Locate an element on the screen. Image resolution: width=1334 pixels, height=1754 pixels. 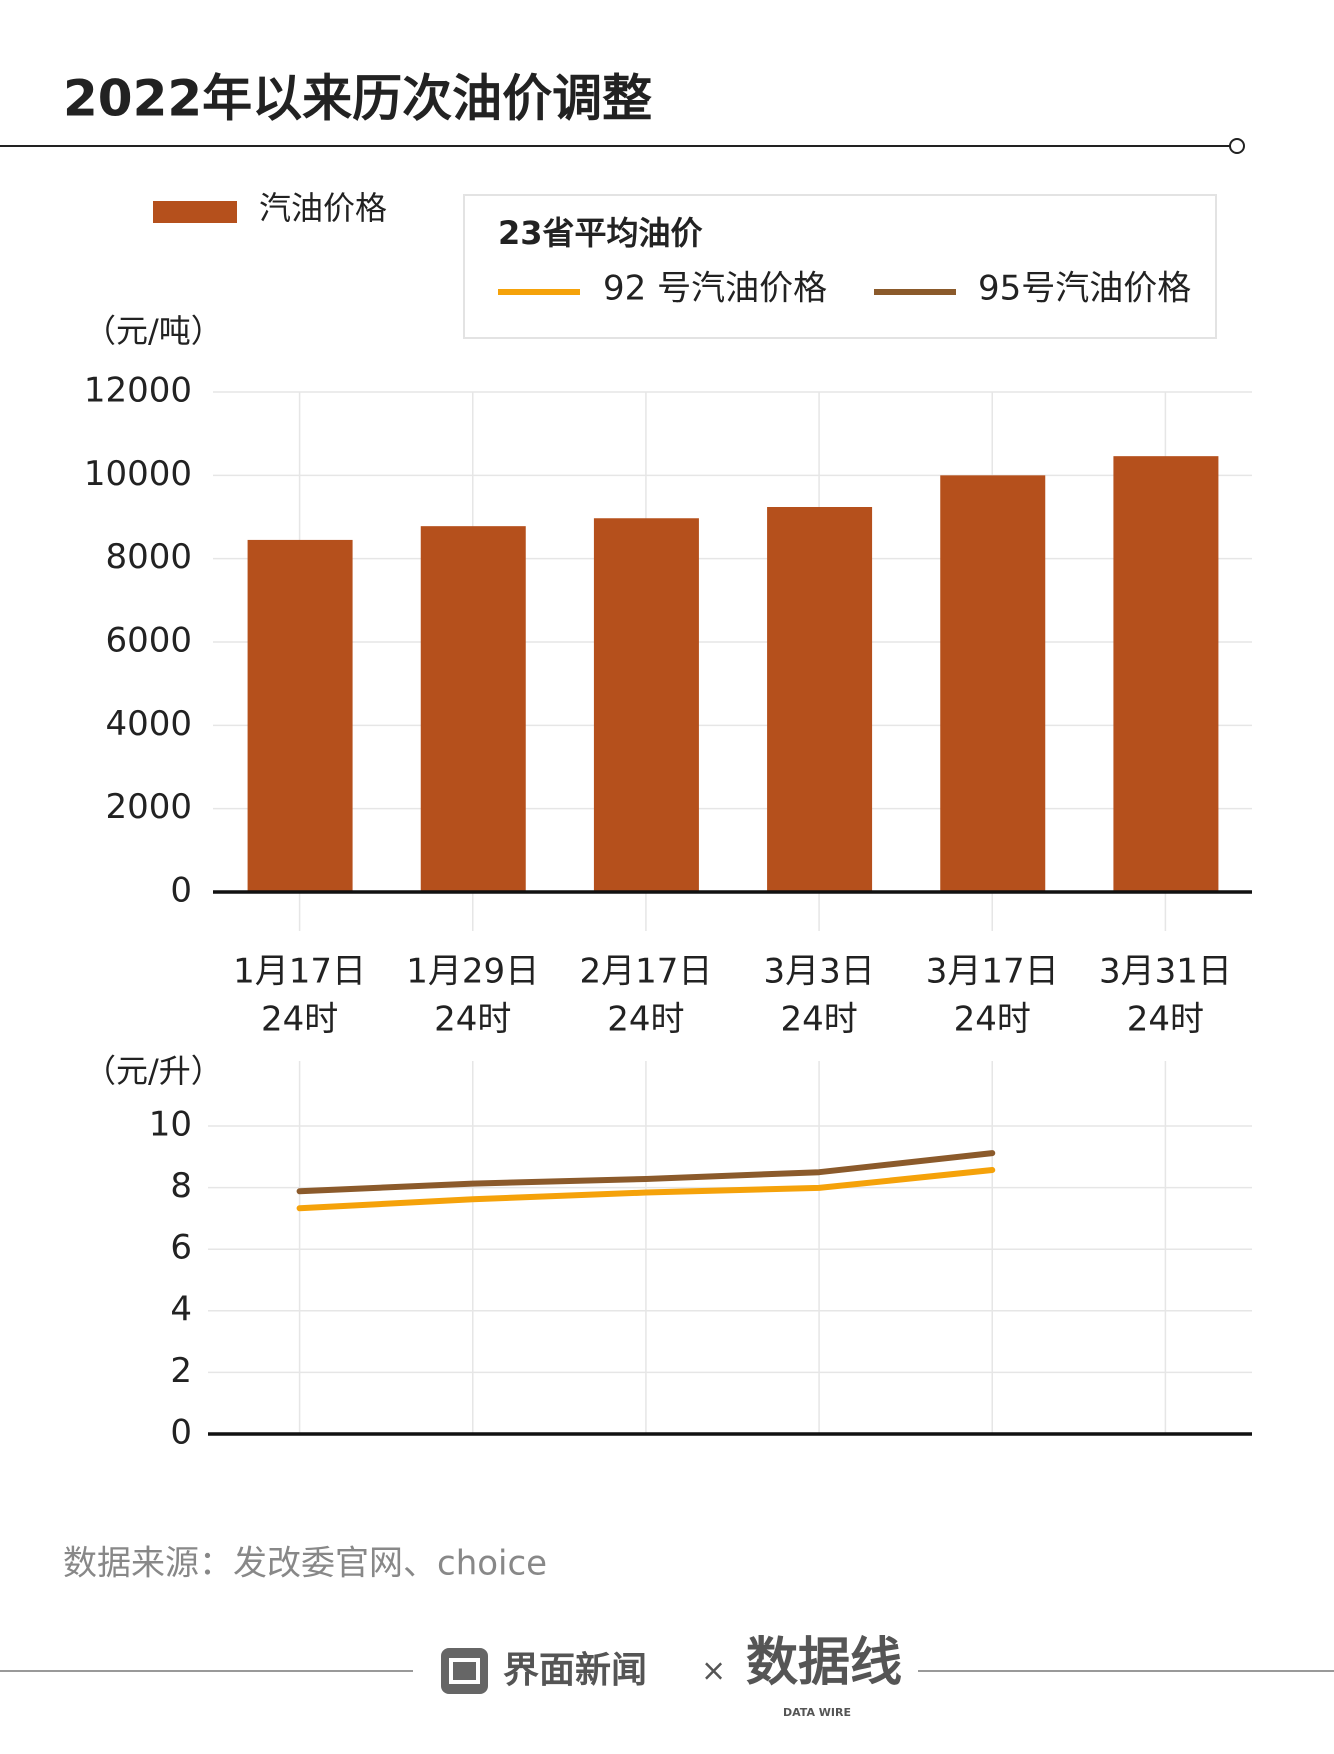
y-axis-label: （元/吨） is located at coordinates (153, 331).